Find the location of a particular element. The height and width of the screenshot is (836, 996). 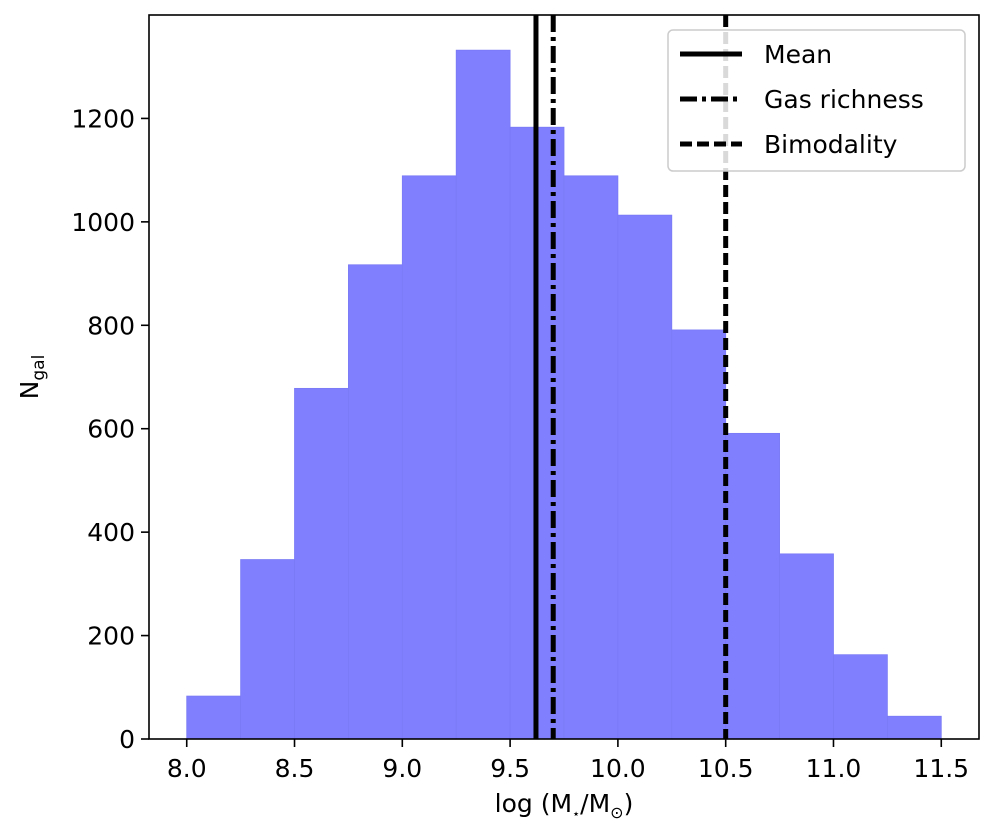

y-axis-label-main: N is located at coordinates (29, 390).